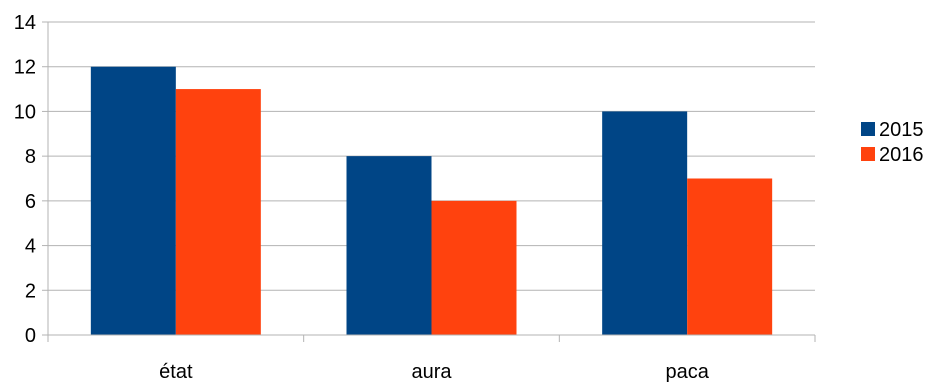 The height and width of the screenshot is (391, 925). I want to click on bar-2015-paca, so click(645, 223).